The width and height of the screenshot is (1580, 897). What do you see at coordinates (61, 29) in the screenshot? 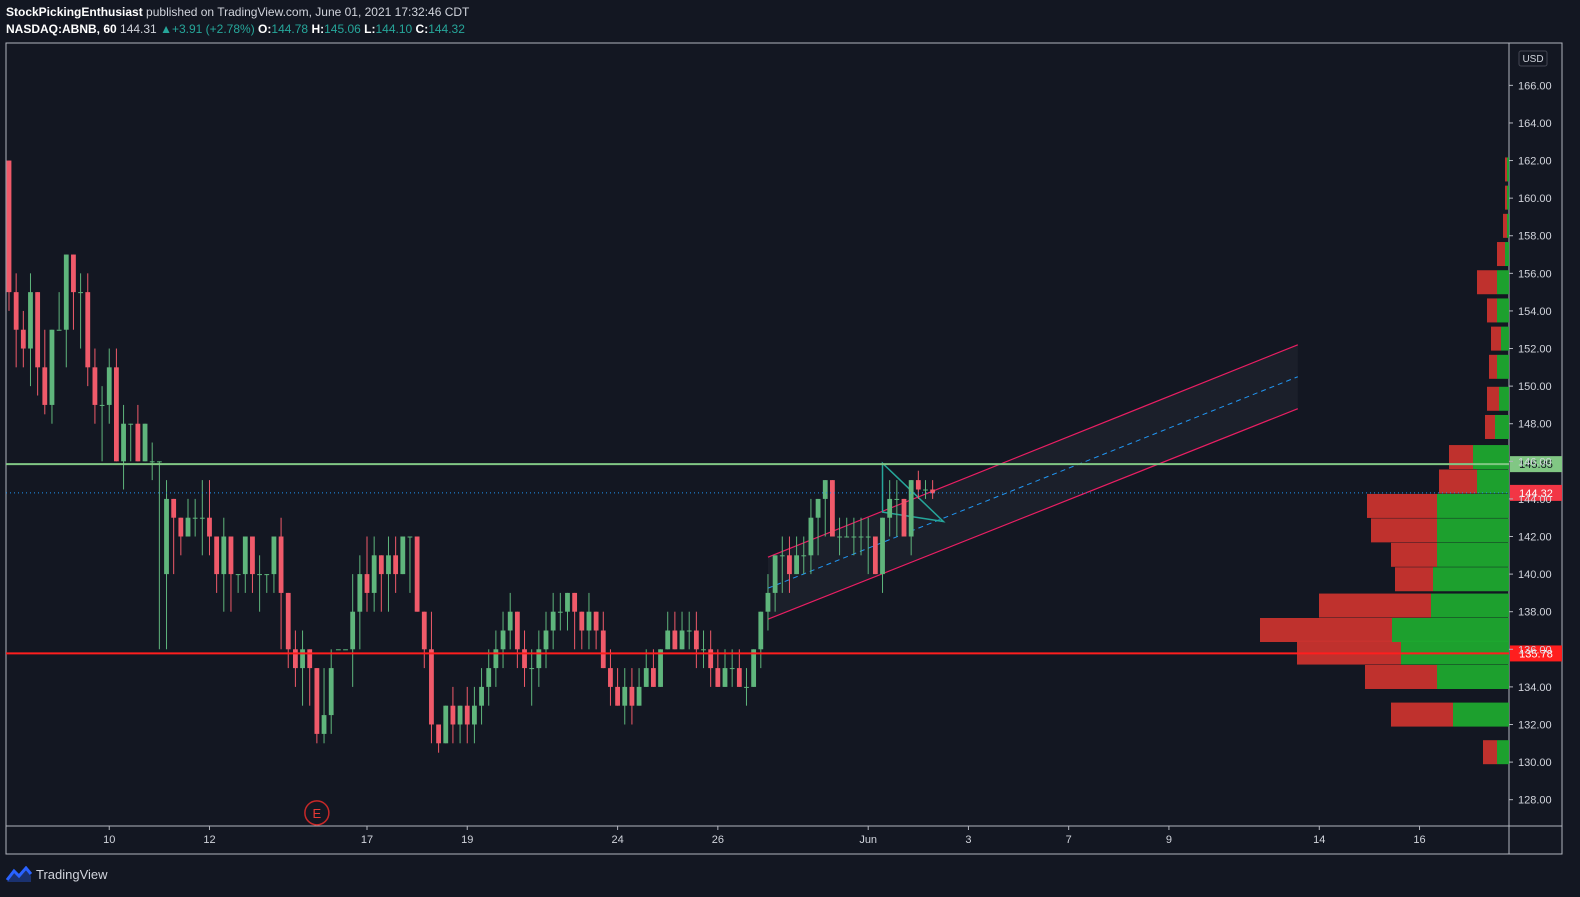
I see `symbol-label: NASDAQ:ABNB, 60` at bounding box center [61, 29].